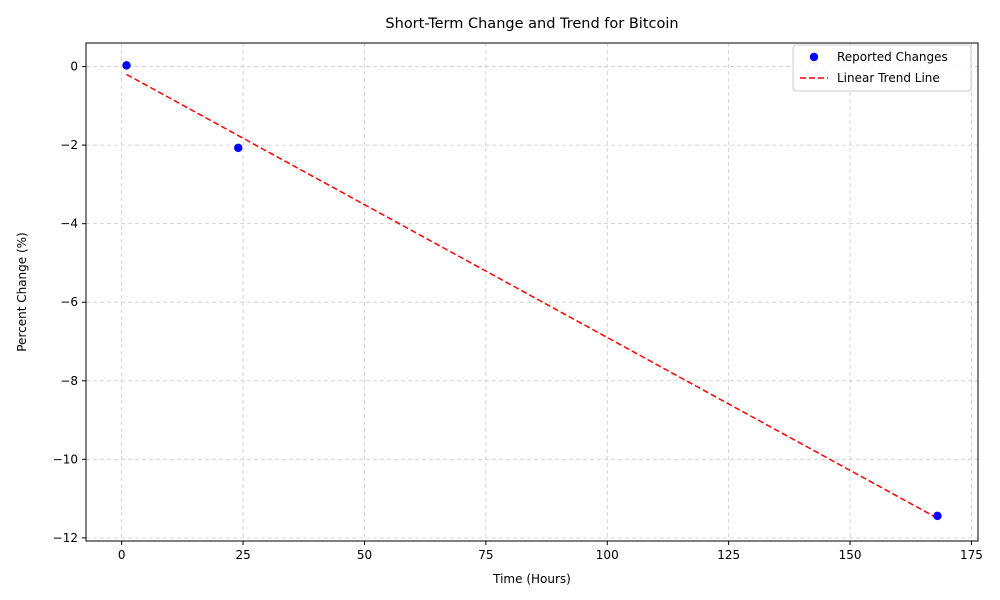 The height and width of the screenshot is (600, 1000). What do you see at coordinates (69, 381) in the screenshot?
I see `y-tick-label: −8` at bounding box center [69, 381].